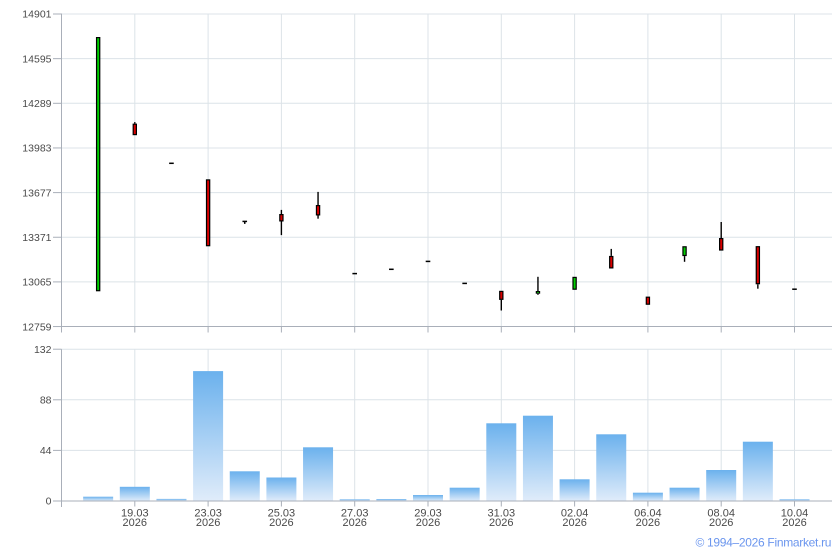 Image resolution: width=840 pixels, height=550 pixels. I want to click on svg-text: 08.04, so click(721, 514).